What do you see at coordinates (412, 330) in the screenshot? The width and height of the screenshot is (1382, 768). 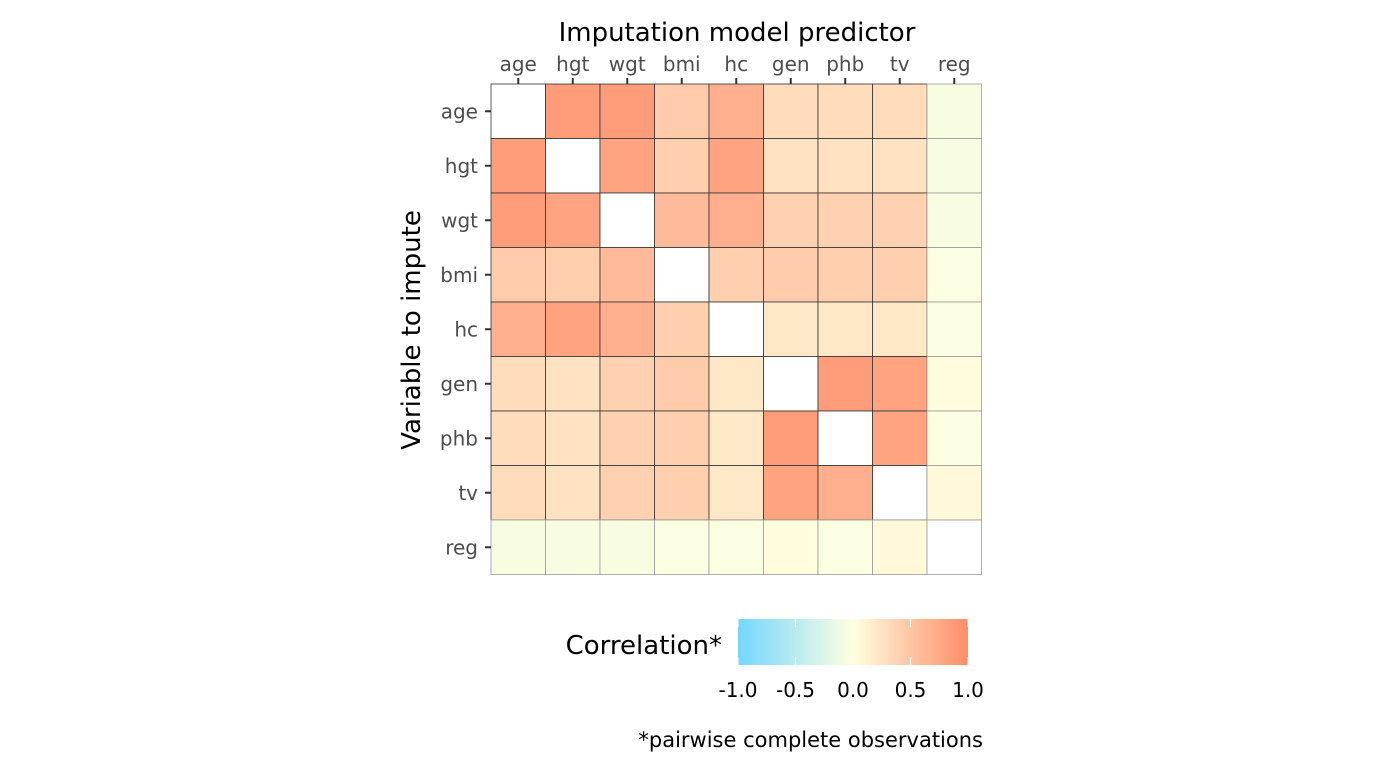 I see `y-axis-title: Variable to impute` at bounding box center [412, 330].